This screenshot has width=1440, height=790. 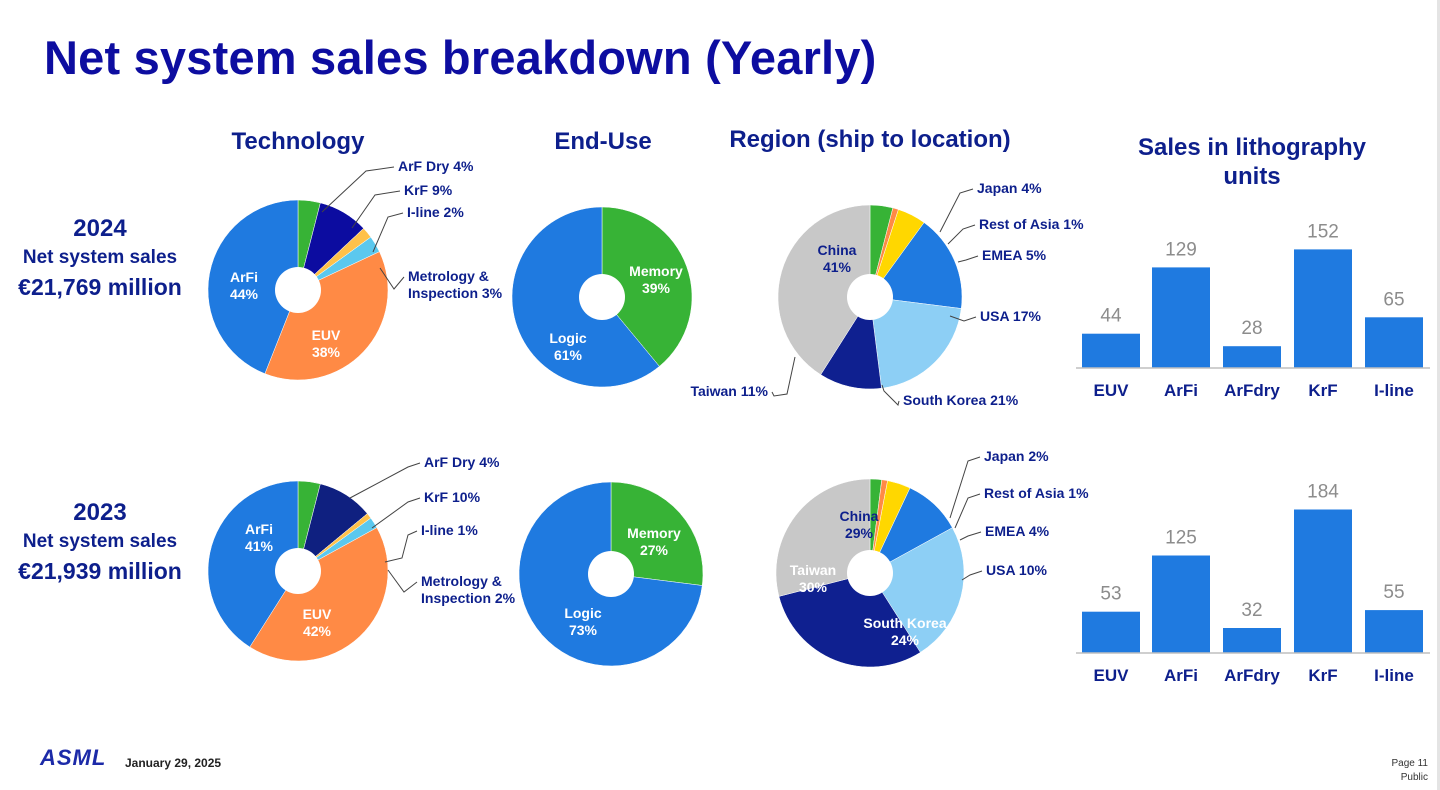 I want to click on units2023-category-euv: EUV, so click(x=1112, y=675).